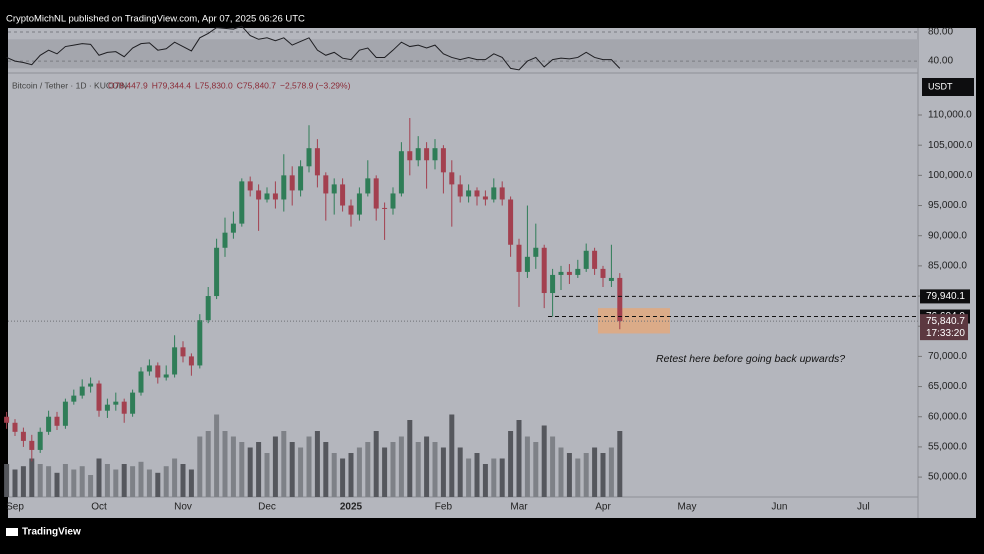  I want to click on last-price-bg, so click(944, 327).